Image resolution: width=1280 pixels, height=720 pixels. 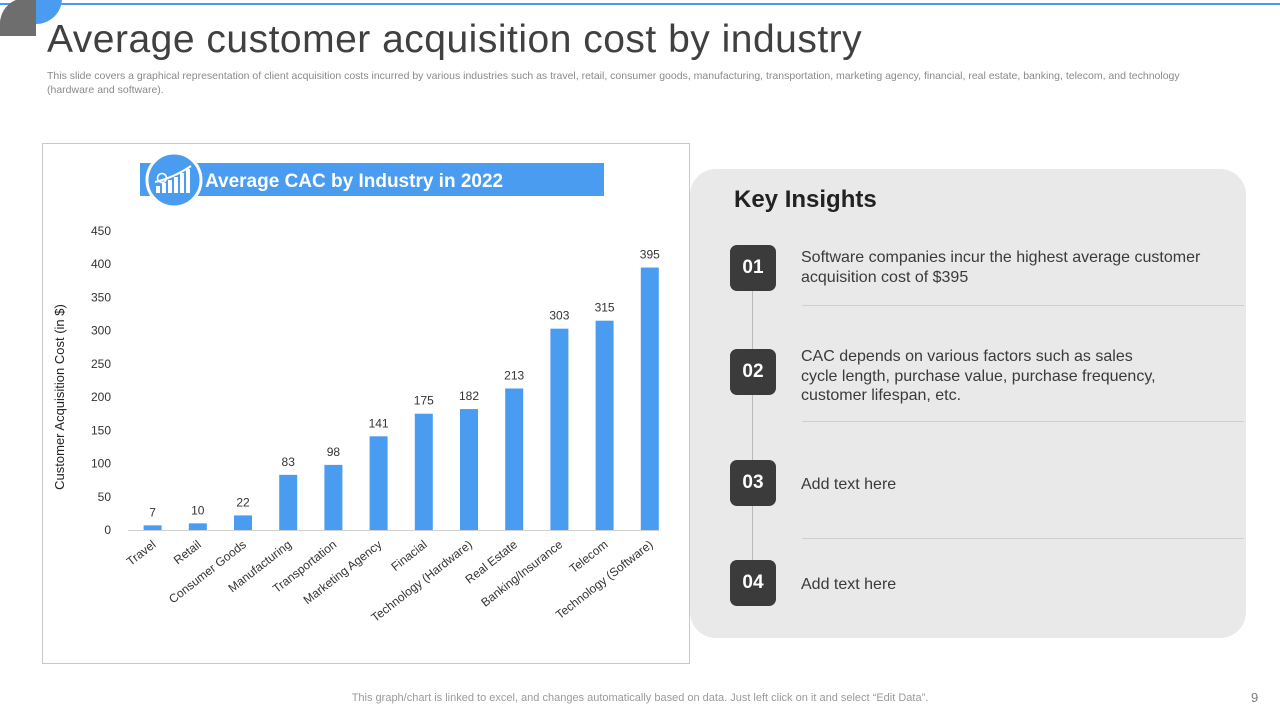 What do you see at coordinates (101, 264) in the screenshot?
I see `y-tick-label-8: 400` at bounding box center [101, 264].